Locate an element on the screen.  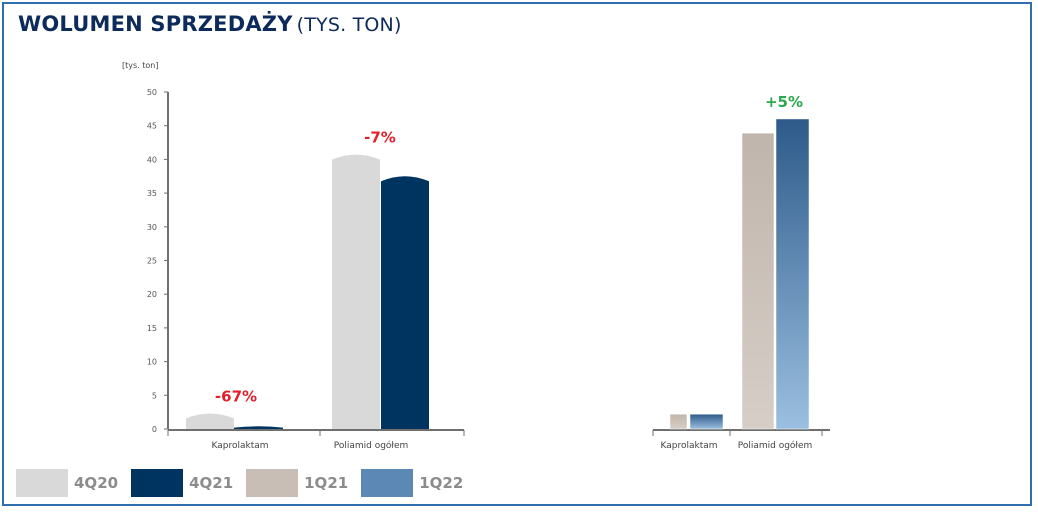
legend-label-4q20: 4Q20 is located at coordinates (96, 483).